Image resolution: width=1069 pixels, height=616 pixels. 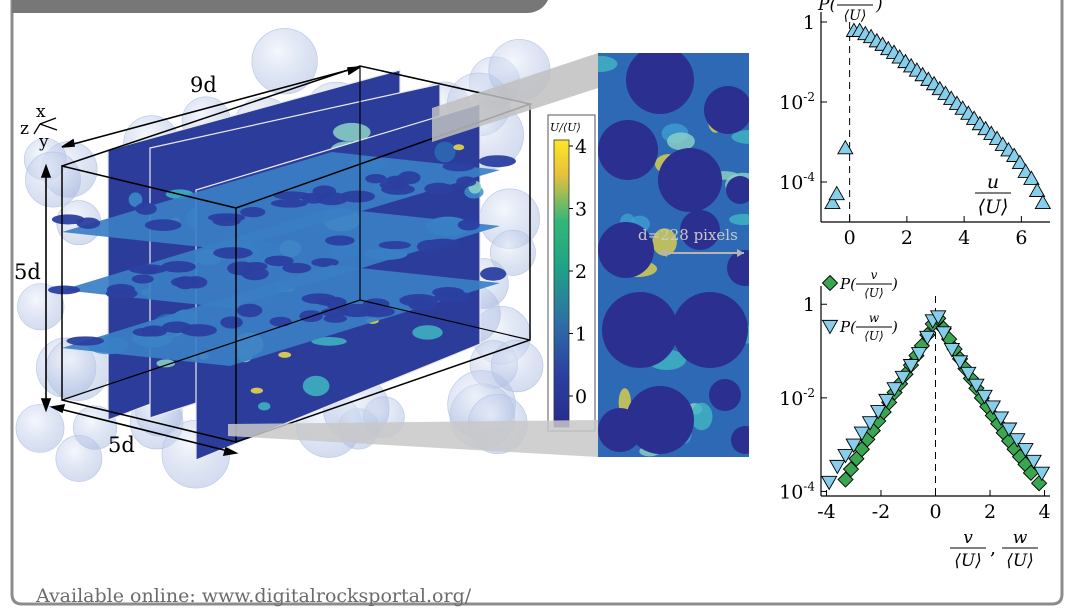 What do you see at coordinates (855, 12) in the screenshot?
I see `chart1-y-title-frac: u ⟨U⟩` at bounding box center [855, 12].